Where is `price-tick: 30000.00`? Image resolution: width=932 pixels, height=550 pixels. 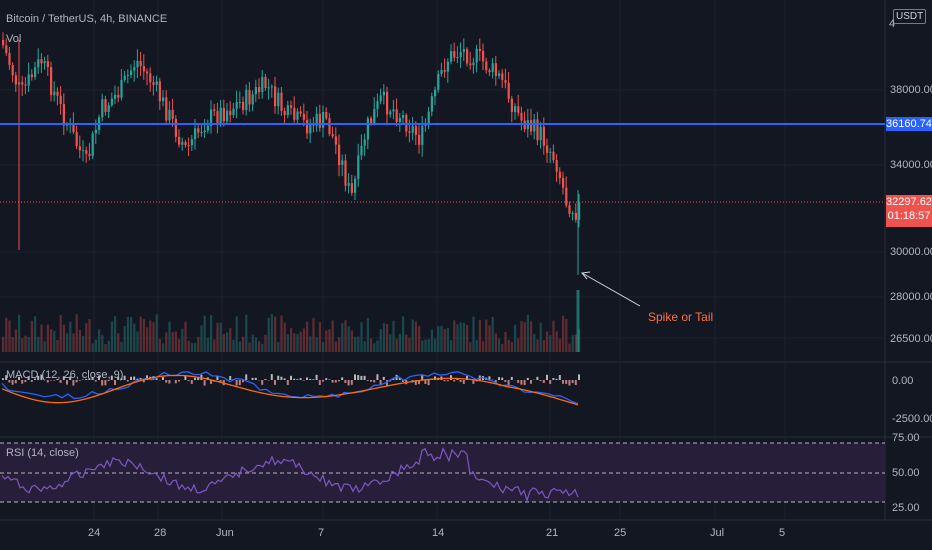
price-tick: 30000.00 is located at coordinates (911, 252).